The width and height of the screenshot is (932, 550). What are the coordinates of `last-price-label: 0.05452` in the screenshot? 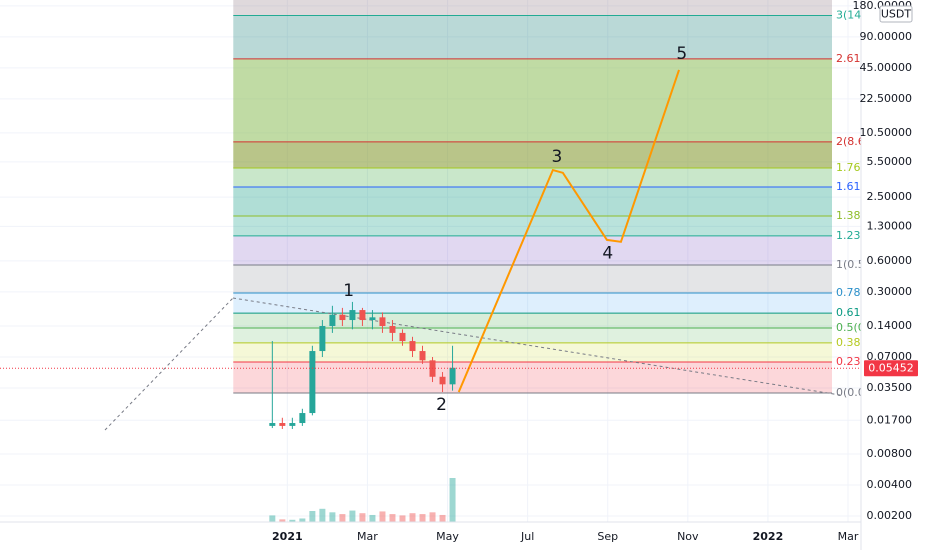 It's located at (891, 368).